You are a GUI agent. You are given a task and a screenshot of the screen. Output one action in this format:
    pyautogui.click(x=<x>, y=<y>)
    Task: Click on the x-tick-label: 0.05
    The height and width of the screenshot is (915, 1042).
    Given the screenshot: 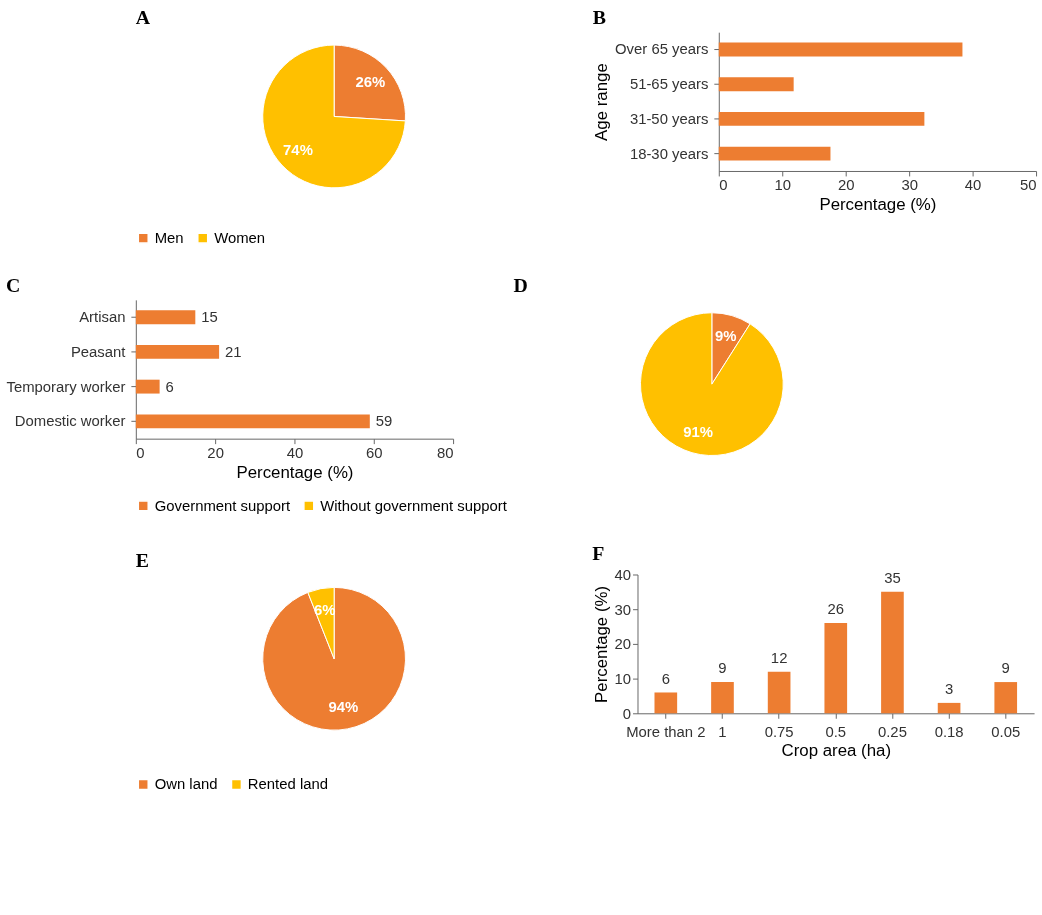 What is the action you would take?
    pyautogui.click(x=1006, y=731)
    